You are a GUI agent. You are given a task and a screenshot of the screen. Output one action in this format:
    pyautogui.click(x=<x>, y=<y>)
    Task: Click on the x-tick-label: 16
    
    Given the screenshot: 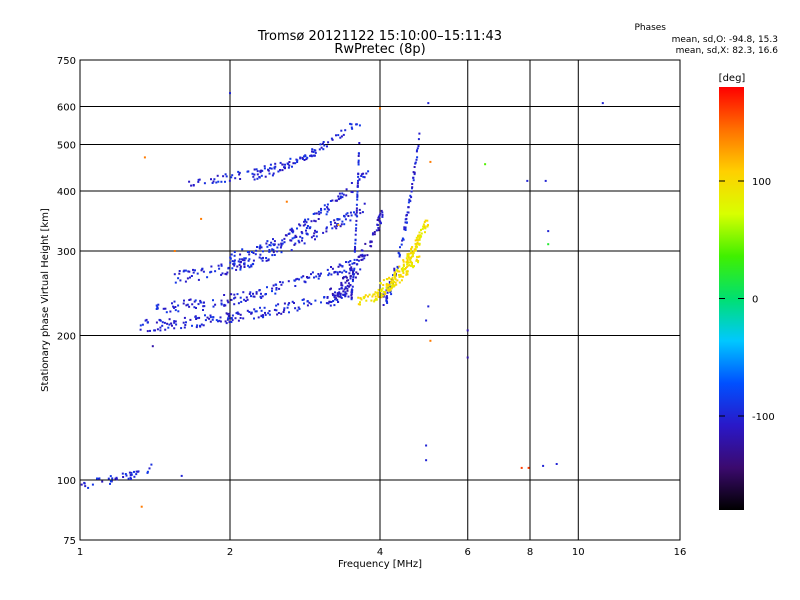 What is the action you would take?
    pyautogui.click(x=680, y=552)
    